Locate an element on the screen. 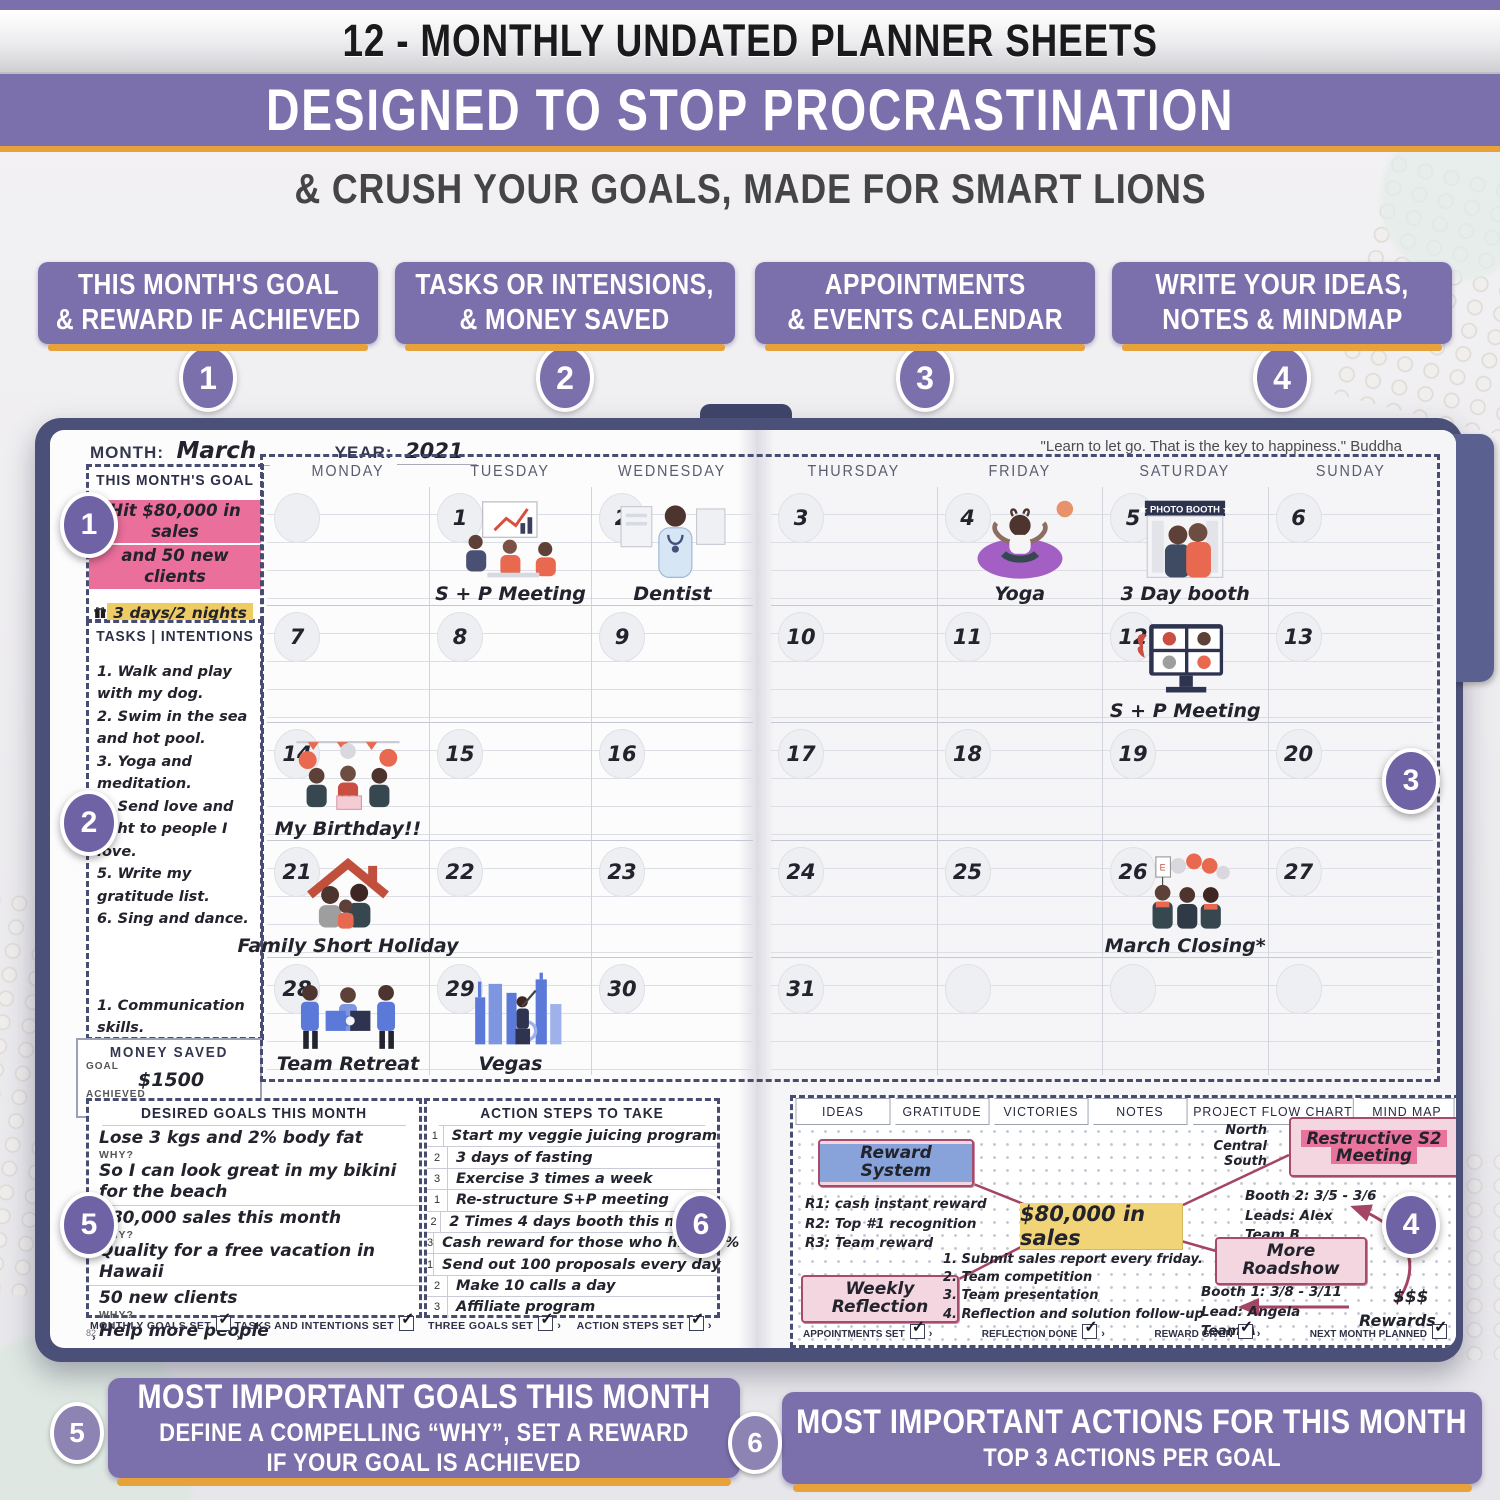  callout-line: NOTES & MINDMAP is located at coordinates (1282, 320).